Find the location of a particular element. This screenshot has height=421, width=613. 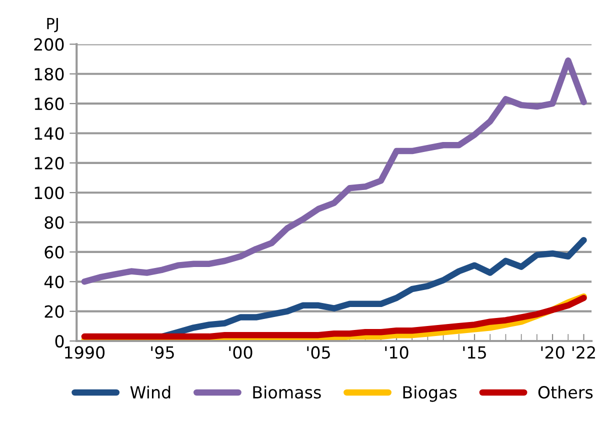

x-tick-label: '15 is located at coordinates (474, 352).